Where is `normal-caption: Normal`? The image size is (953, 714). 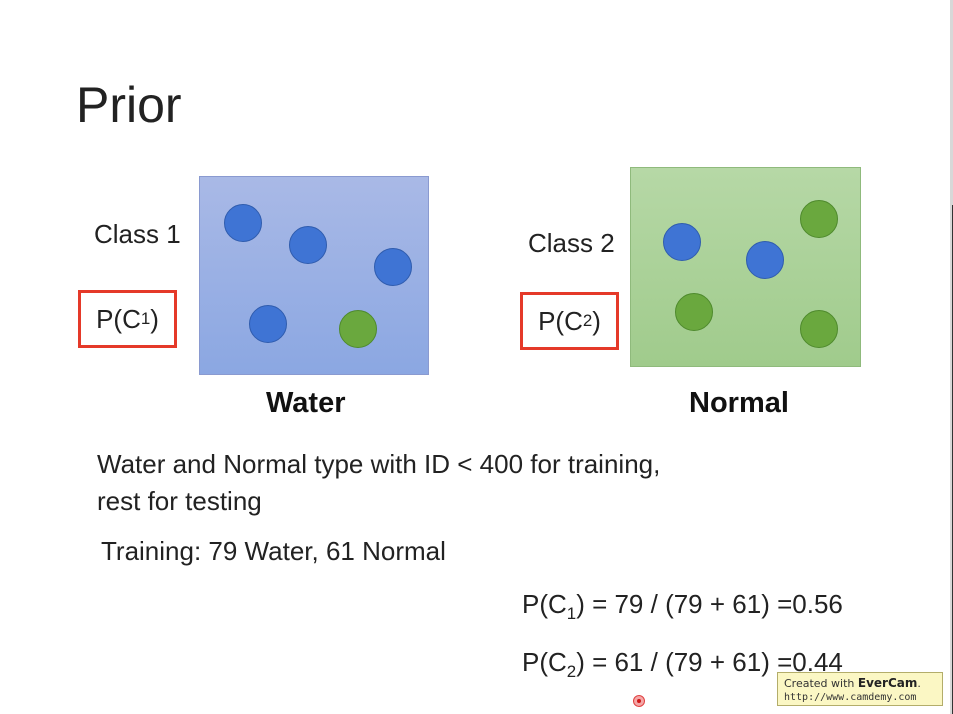
normal-caption: Normal is located at coordinates (739, 403).